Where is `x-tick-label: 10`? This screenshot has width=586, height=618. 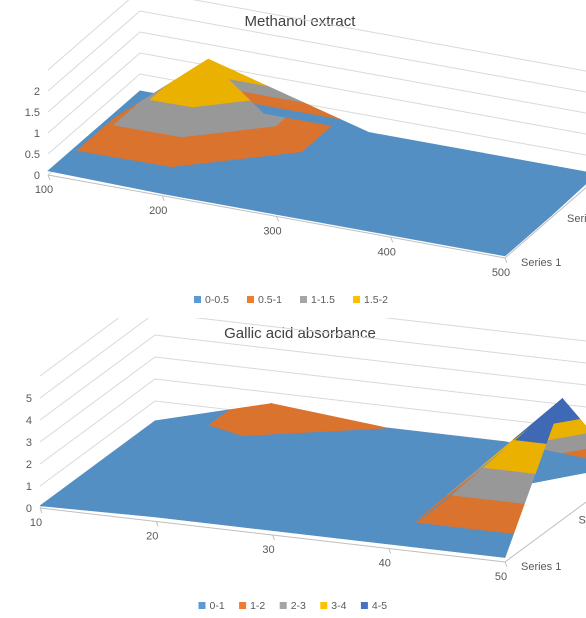
x-tick-label: 10 is located at coordinates (36, 523).